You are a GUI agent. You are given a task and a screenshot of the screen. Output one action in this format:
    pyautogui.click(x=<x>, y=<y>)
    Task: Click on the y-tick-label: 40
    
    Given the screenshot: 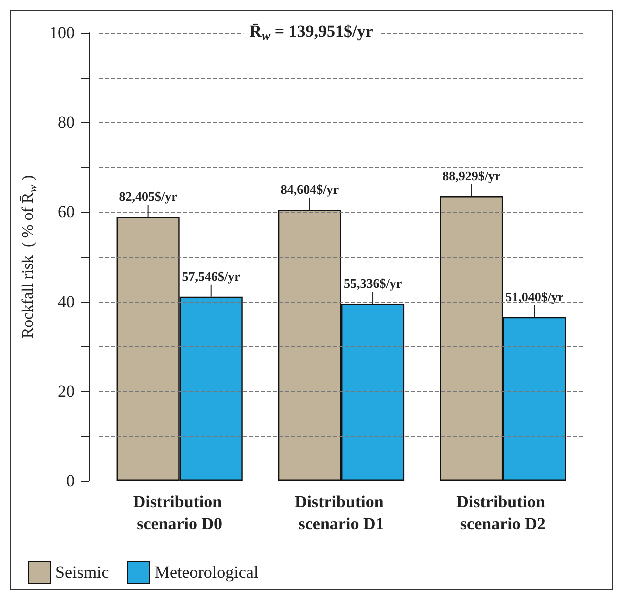 What is the action you would take?
    pyautogui.click(x=66, y=302)
    